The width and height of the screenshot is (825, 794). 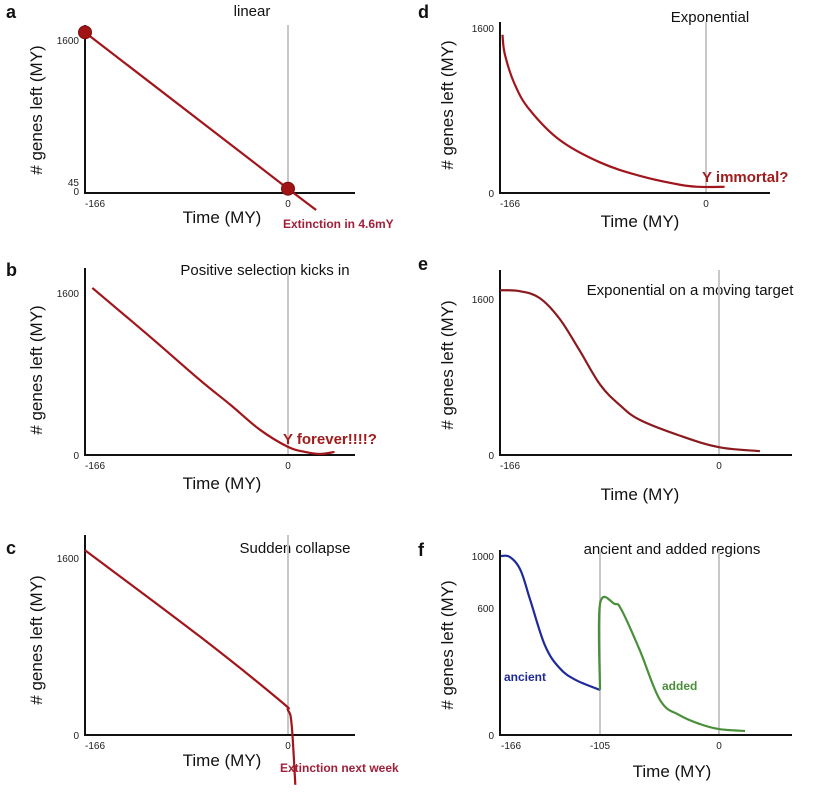 I want to click on panel-letter: f, so click(x=421, y=550).